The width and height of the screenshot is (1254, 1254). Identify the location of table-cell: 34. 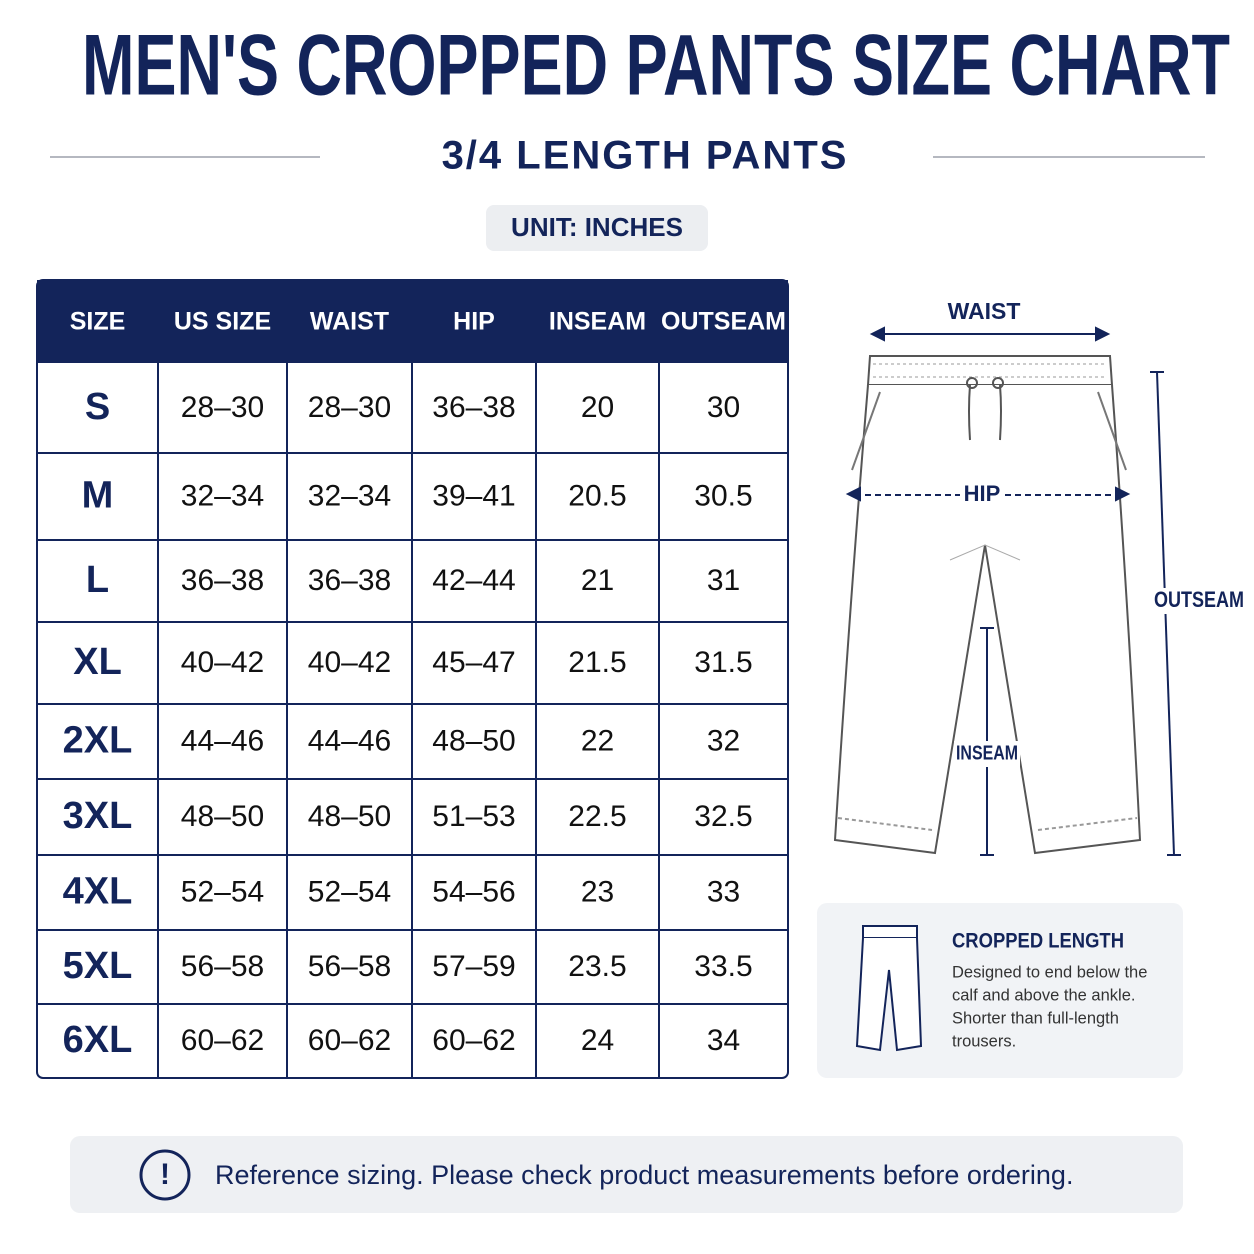
(723, 1040).